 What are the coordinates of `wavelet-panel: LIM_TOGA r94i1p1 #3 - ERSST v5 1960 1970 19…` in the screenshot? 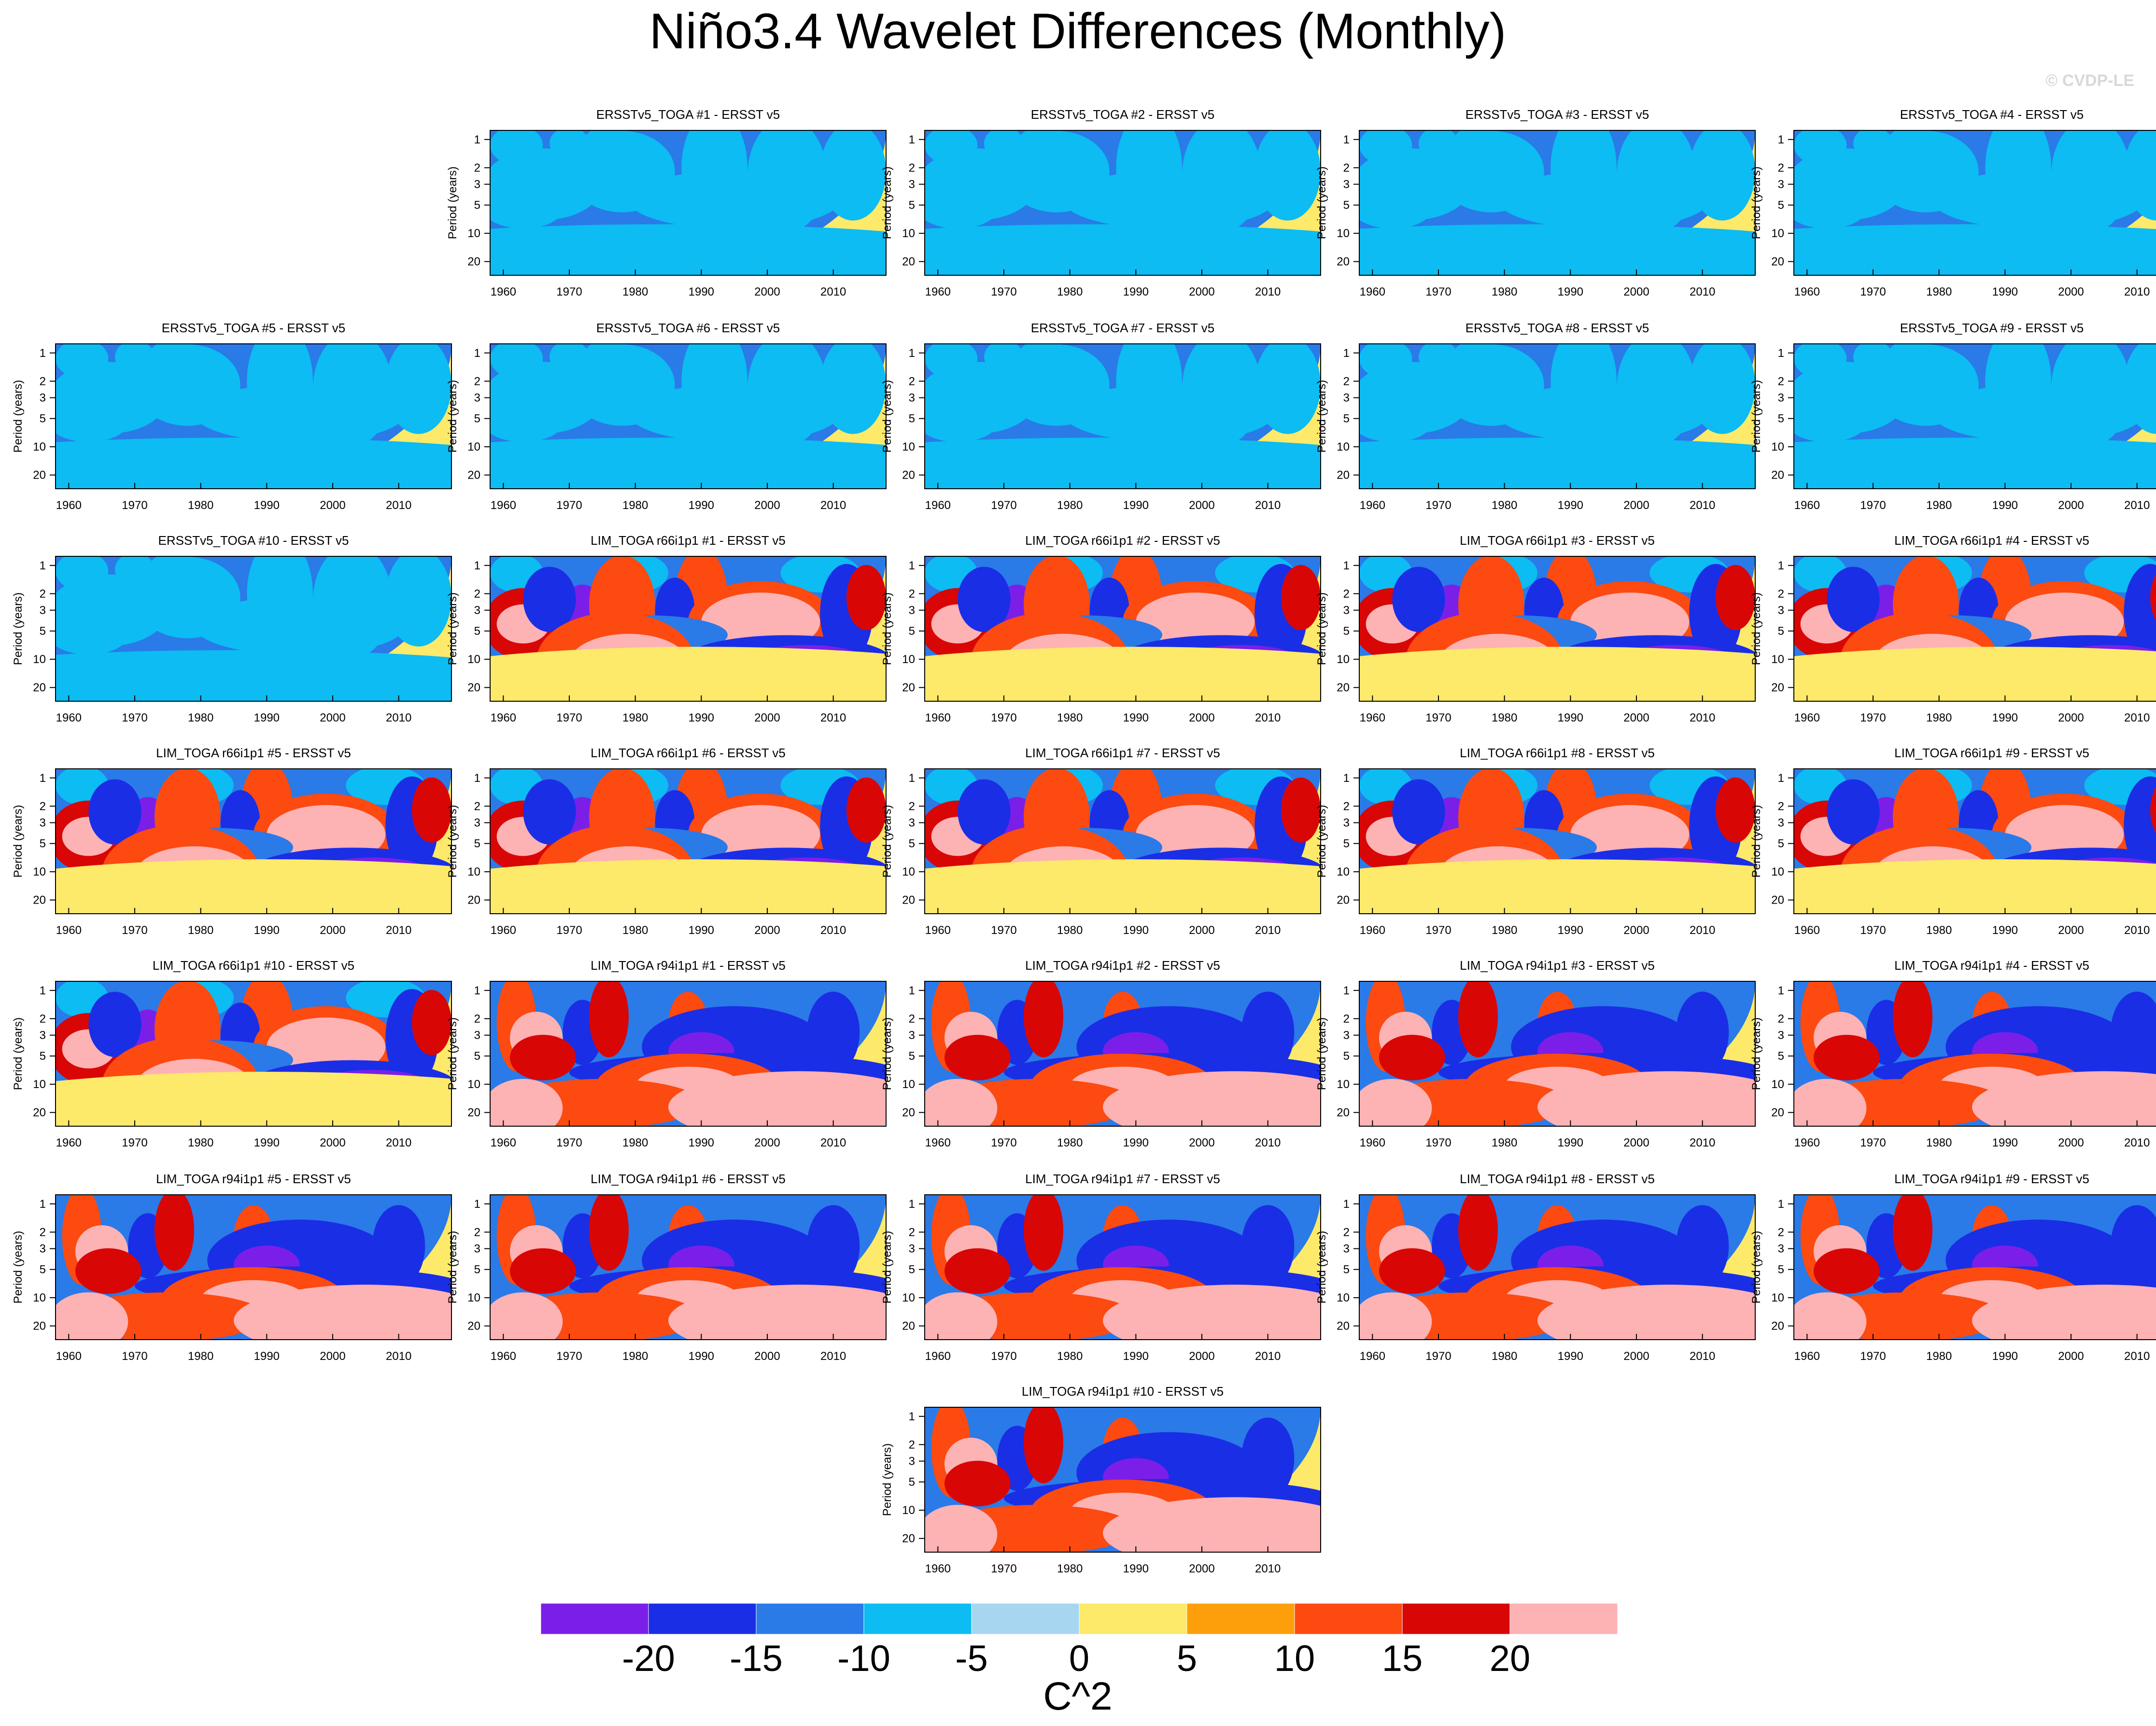 It's located at (1535, 1053).